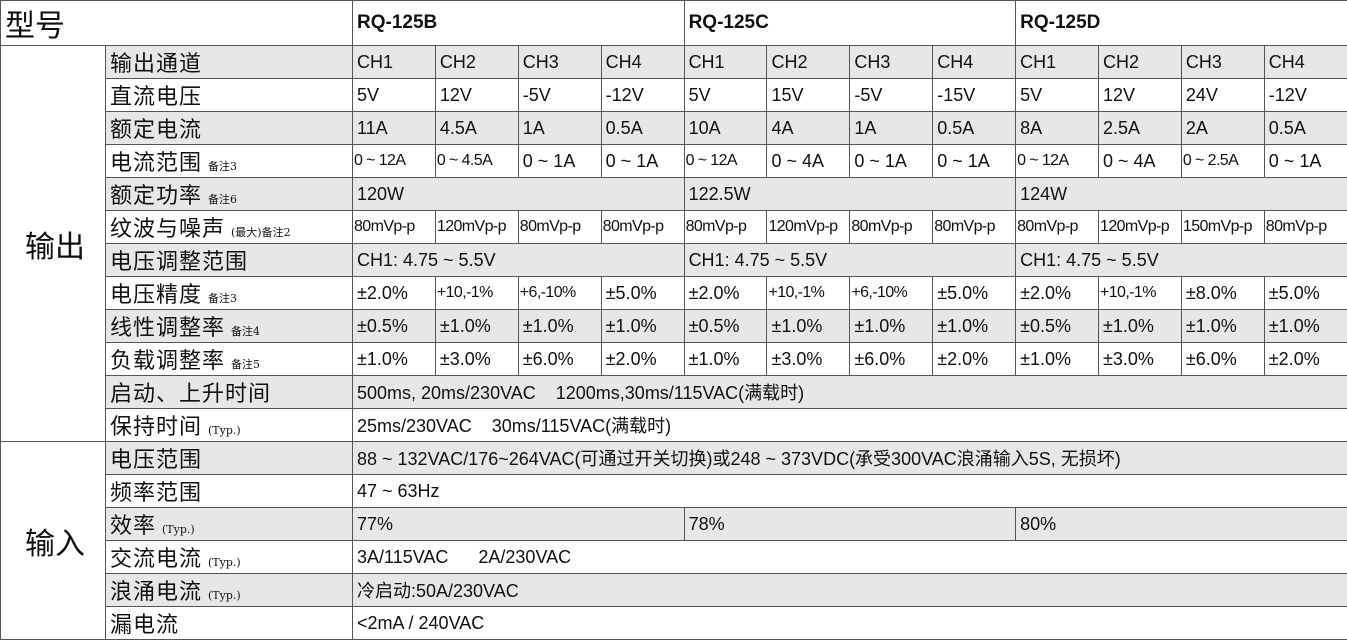 Image resolution: width=1347 pixels, height=640 pixels. What do you see at coordinates (519, 23) in the screenshot?
I see `model-name: RQ-125B` at bounding box center [519, 23].